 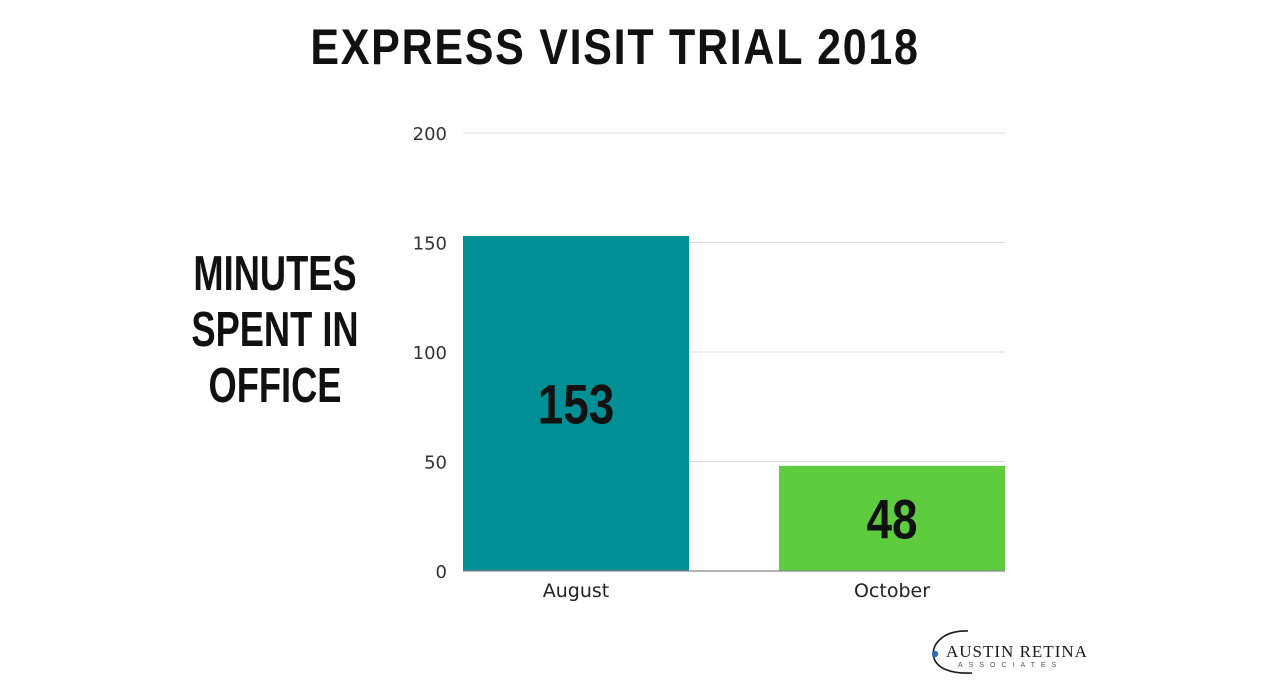 I want to click on data-labels: 153 48, so click(x=728, y=461).